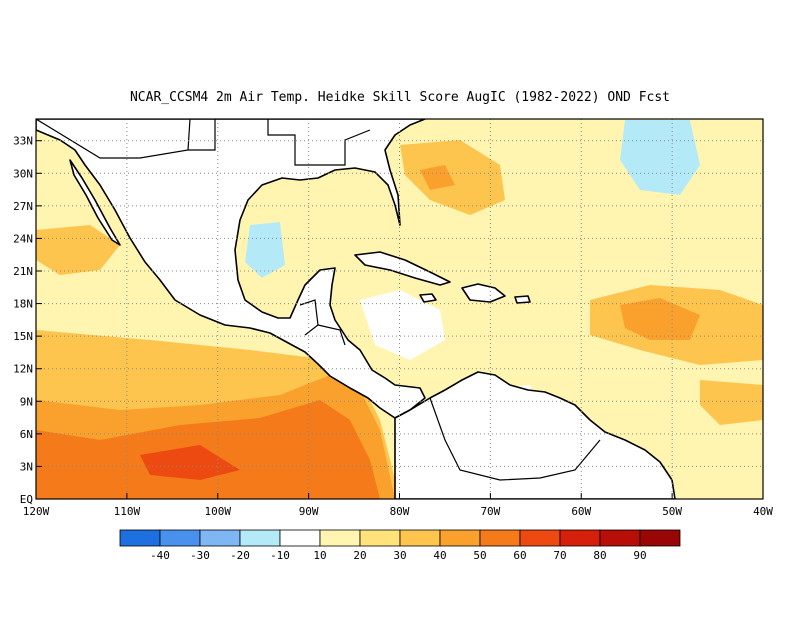 The width and height of the screenshot is (800, 618). What do you see at coordinates (402, 268) in the screenshot?
I see `cuba` at bounding box center [402, 268].